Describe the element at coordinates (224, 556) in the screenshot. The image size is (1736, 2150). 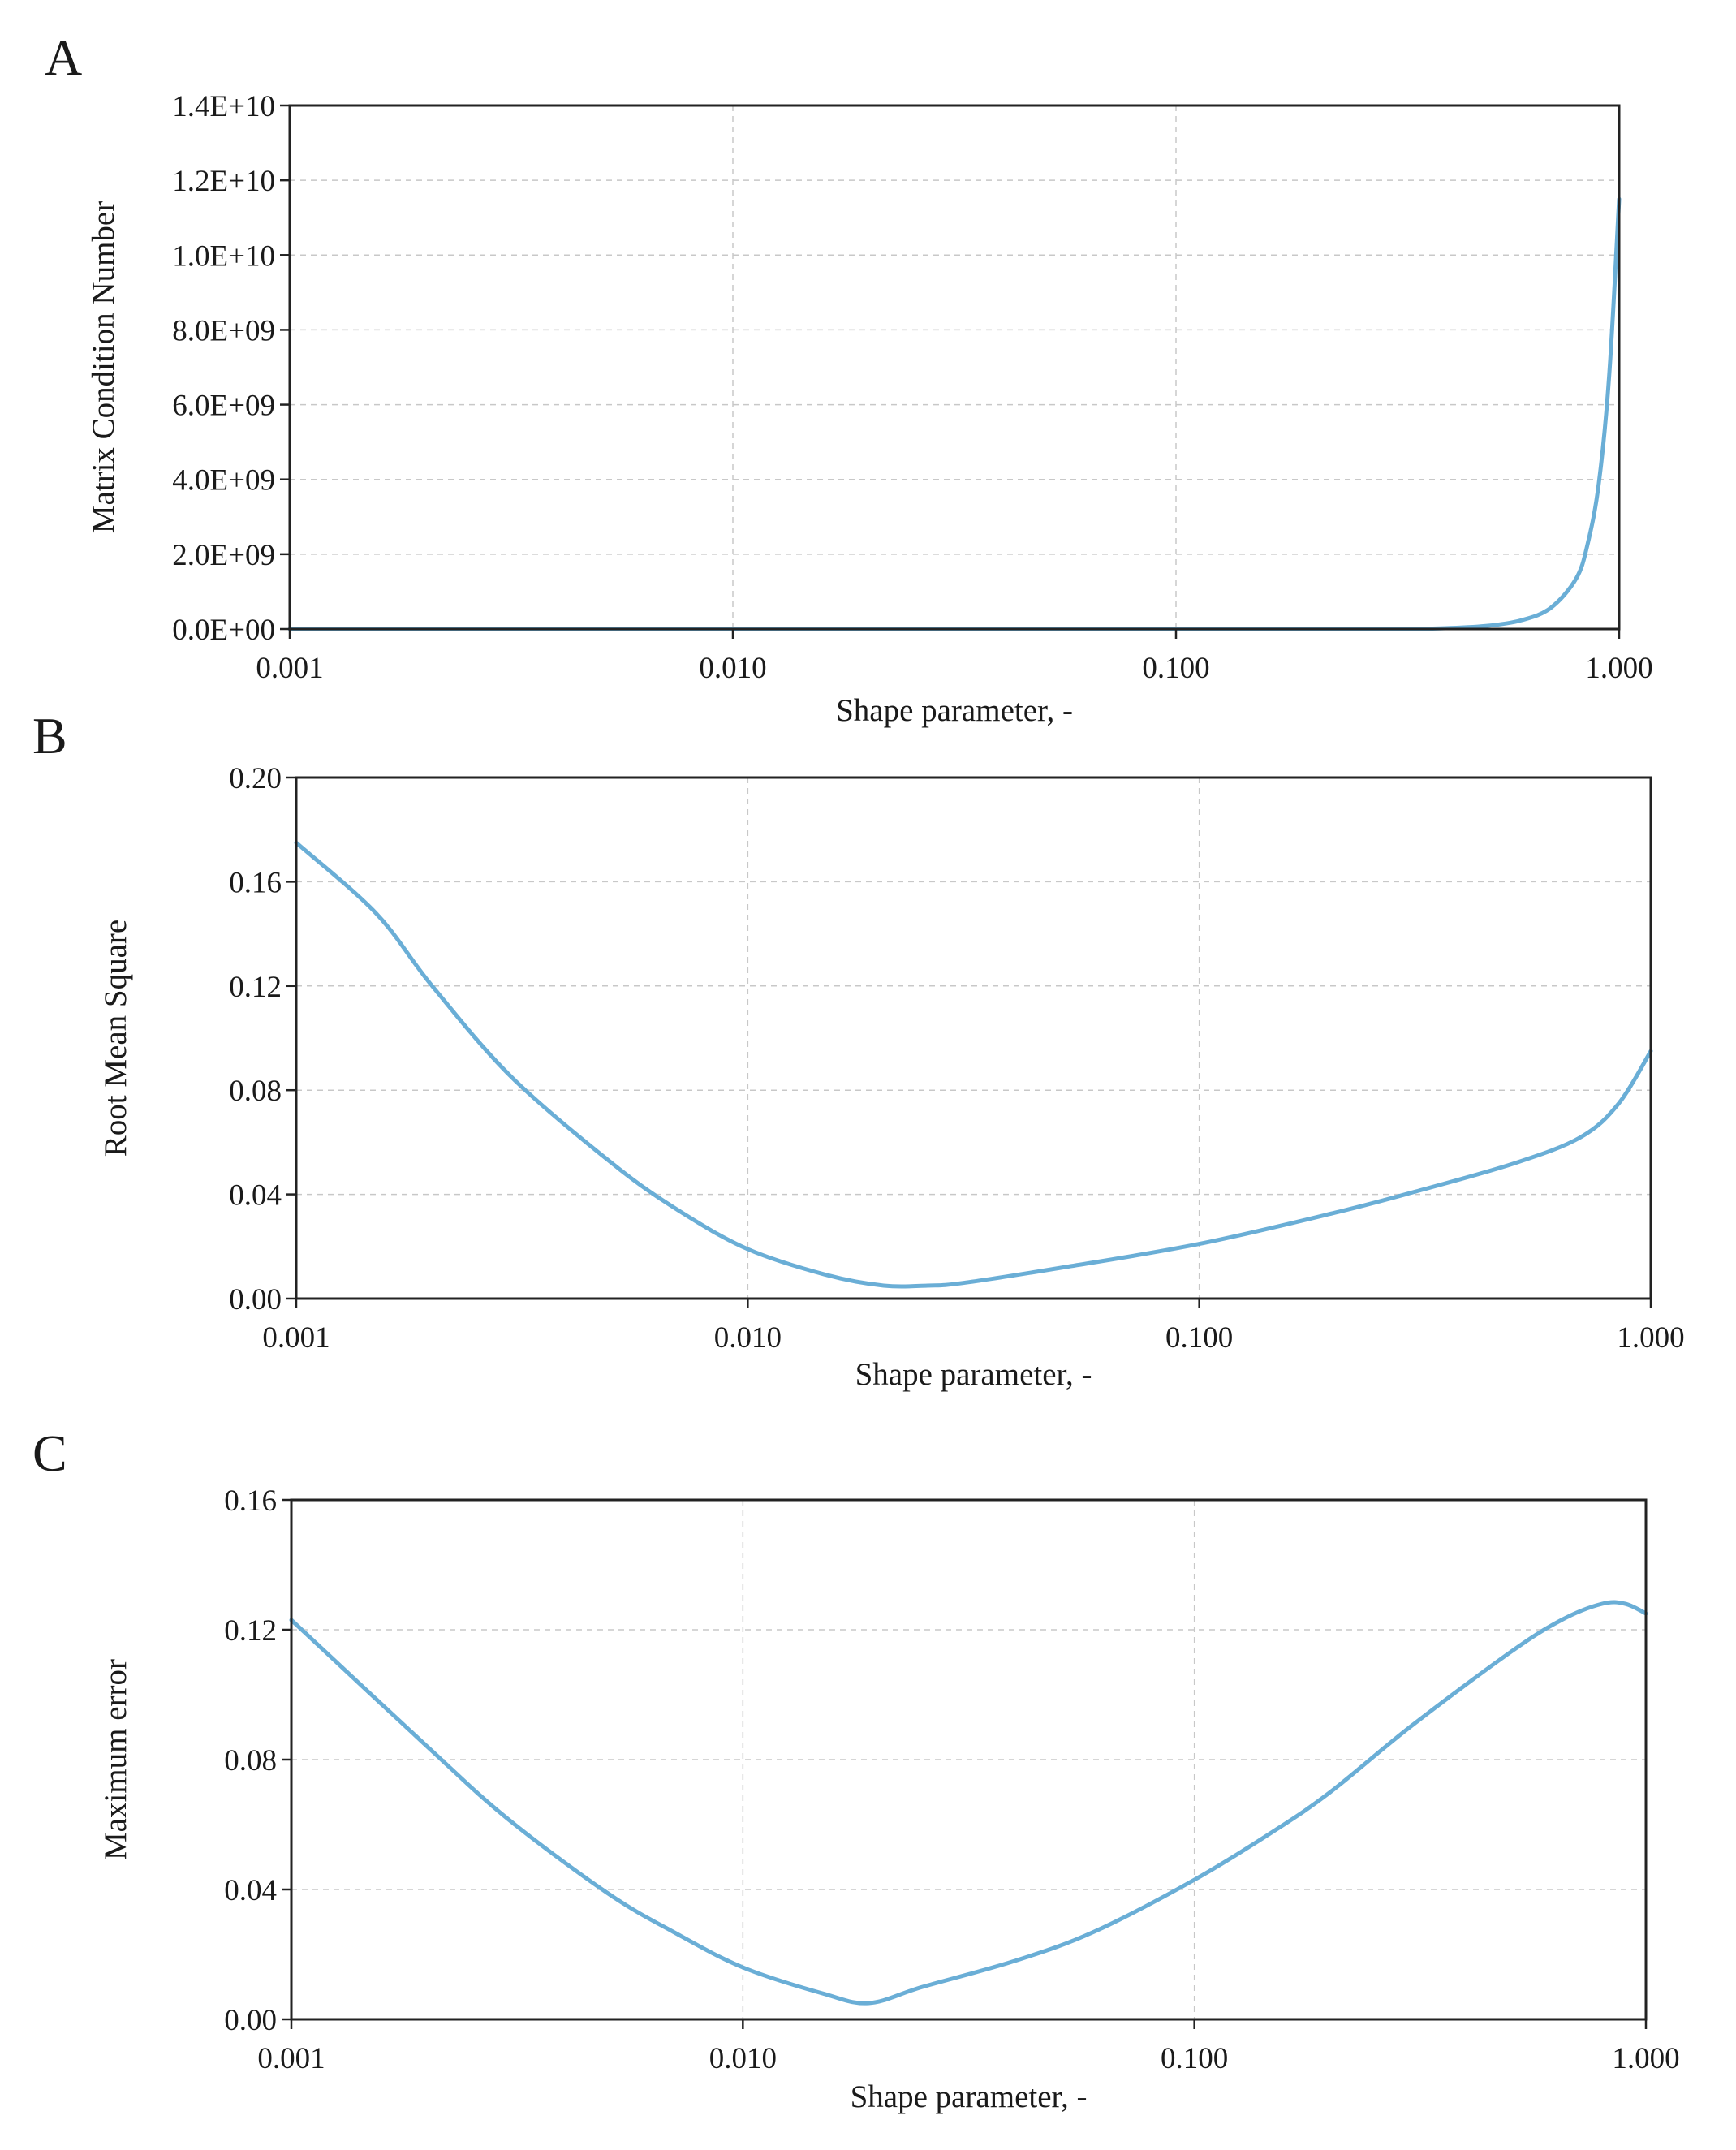
I see `y-tick-label: 2.0E+09` at that location.